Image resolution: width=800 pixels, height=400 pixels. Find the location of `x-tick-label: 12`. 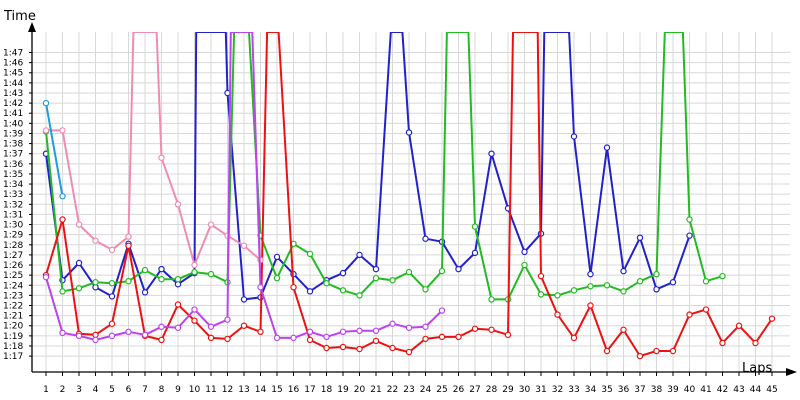

x-tick-label: 12 is located at coordinates (227, 390).